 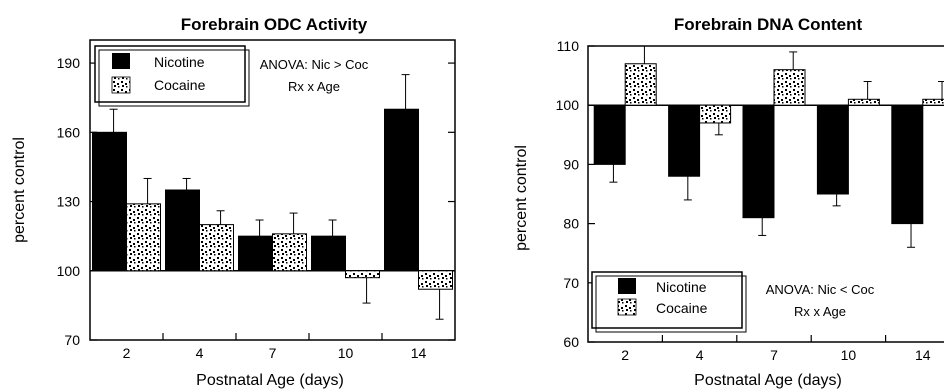 I want to click on y-tick-label: 60, so click(x=571, y=342).